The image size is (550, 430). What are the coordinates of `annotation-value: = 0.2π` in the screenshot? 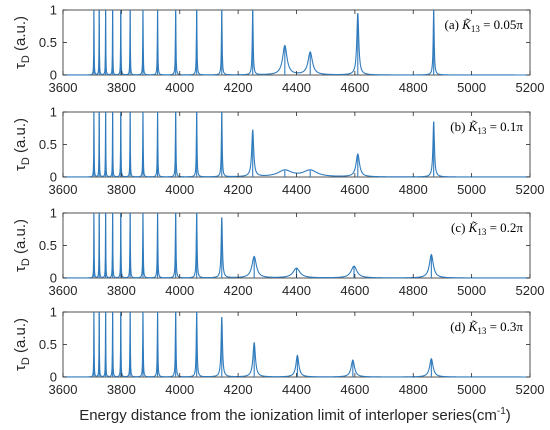 It's located at (504, 227).